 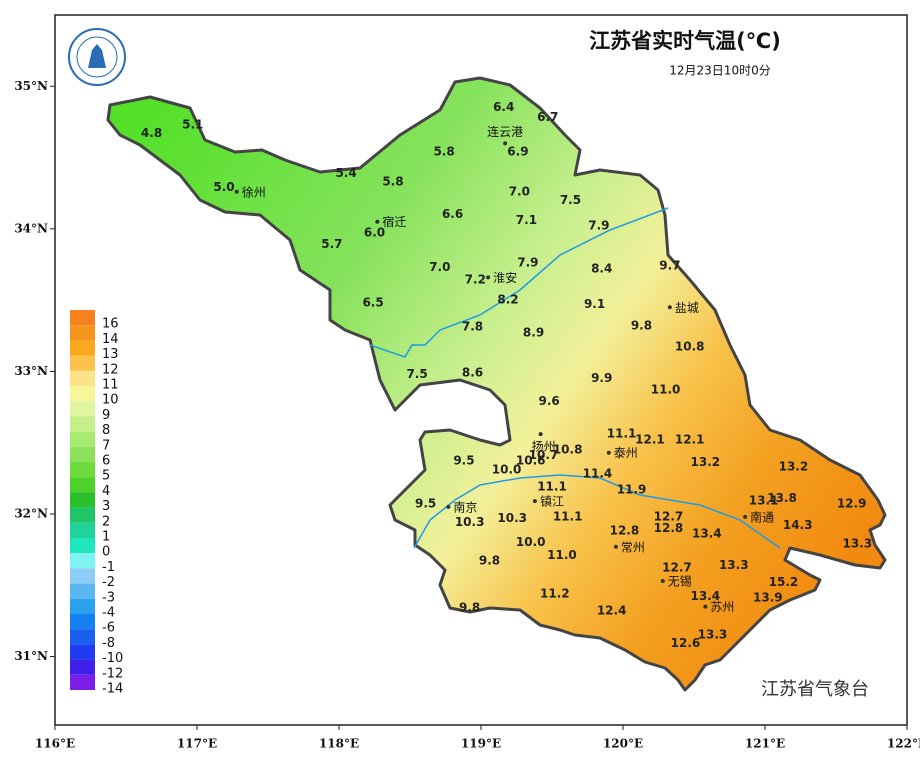 What do you see at coordinates (669, 528) in the screenshot?
I see `station-temp: 12.8` at bounding box center [669, 528].